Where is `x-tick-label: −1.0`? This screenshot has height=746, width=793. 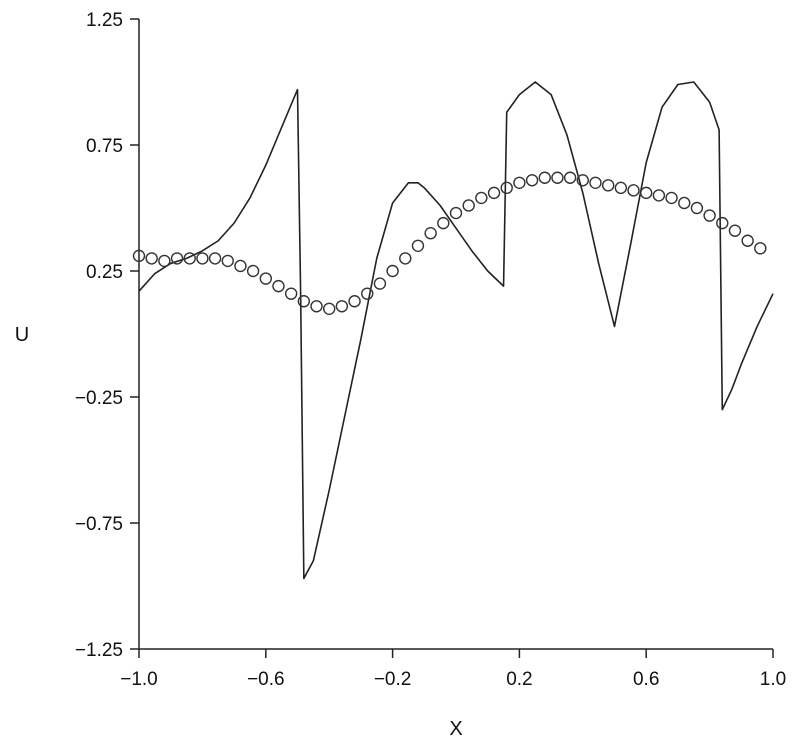 x-tick-label: −1.0 is located at coordinates (139, 679).